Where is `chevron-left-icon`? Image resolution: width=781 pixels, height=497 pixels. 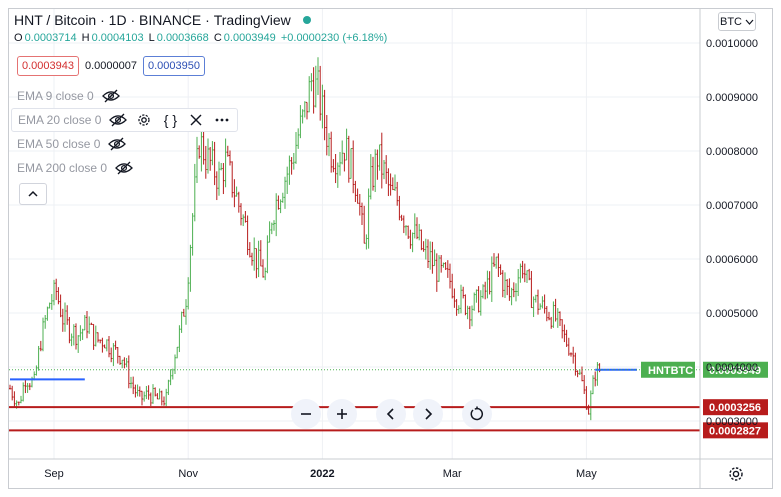 chevron-left-icon is located at coordinates (390, 414).